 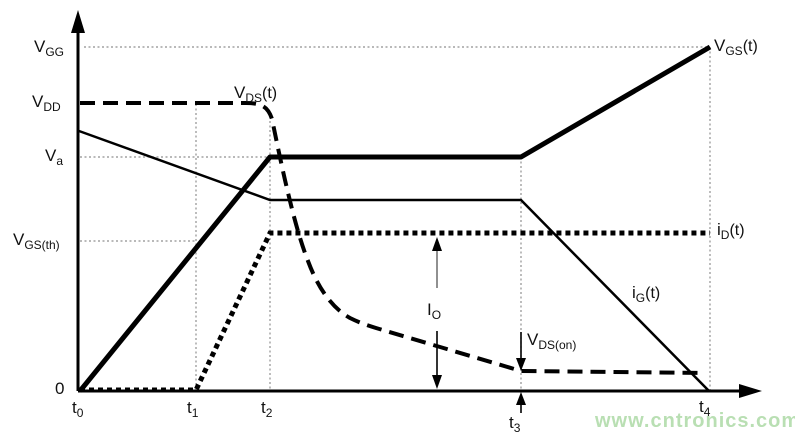 I want to click on y-label-zero: 0, so click(x=60, y=388).